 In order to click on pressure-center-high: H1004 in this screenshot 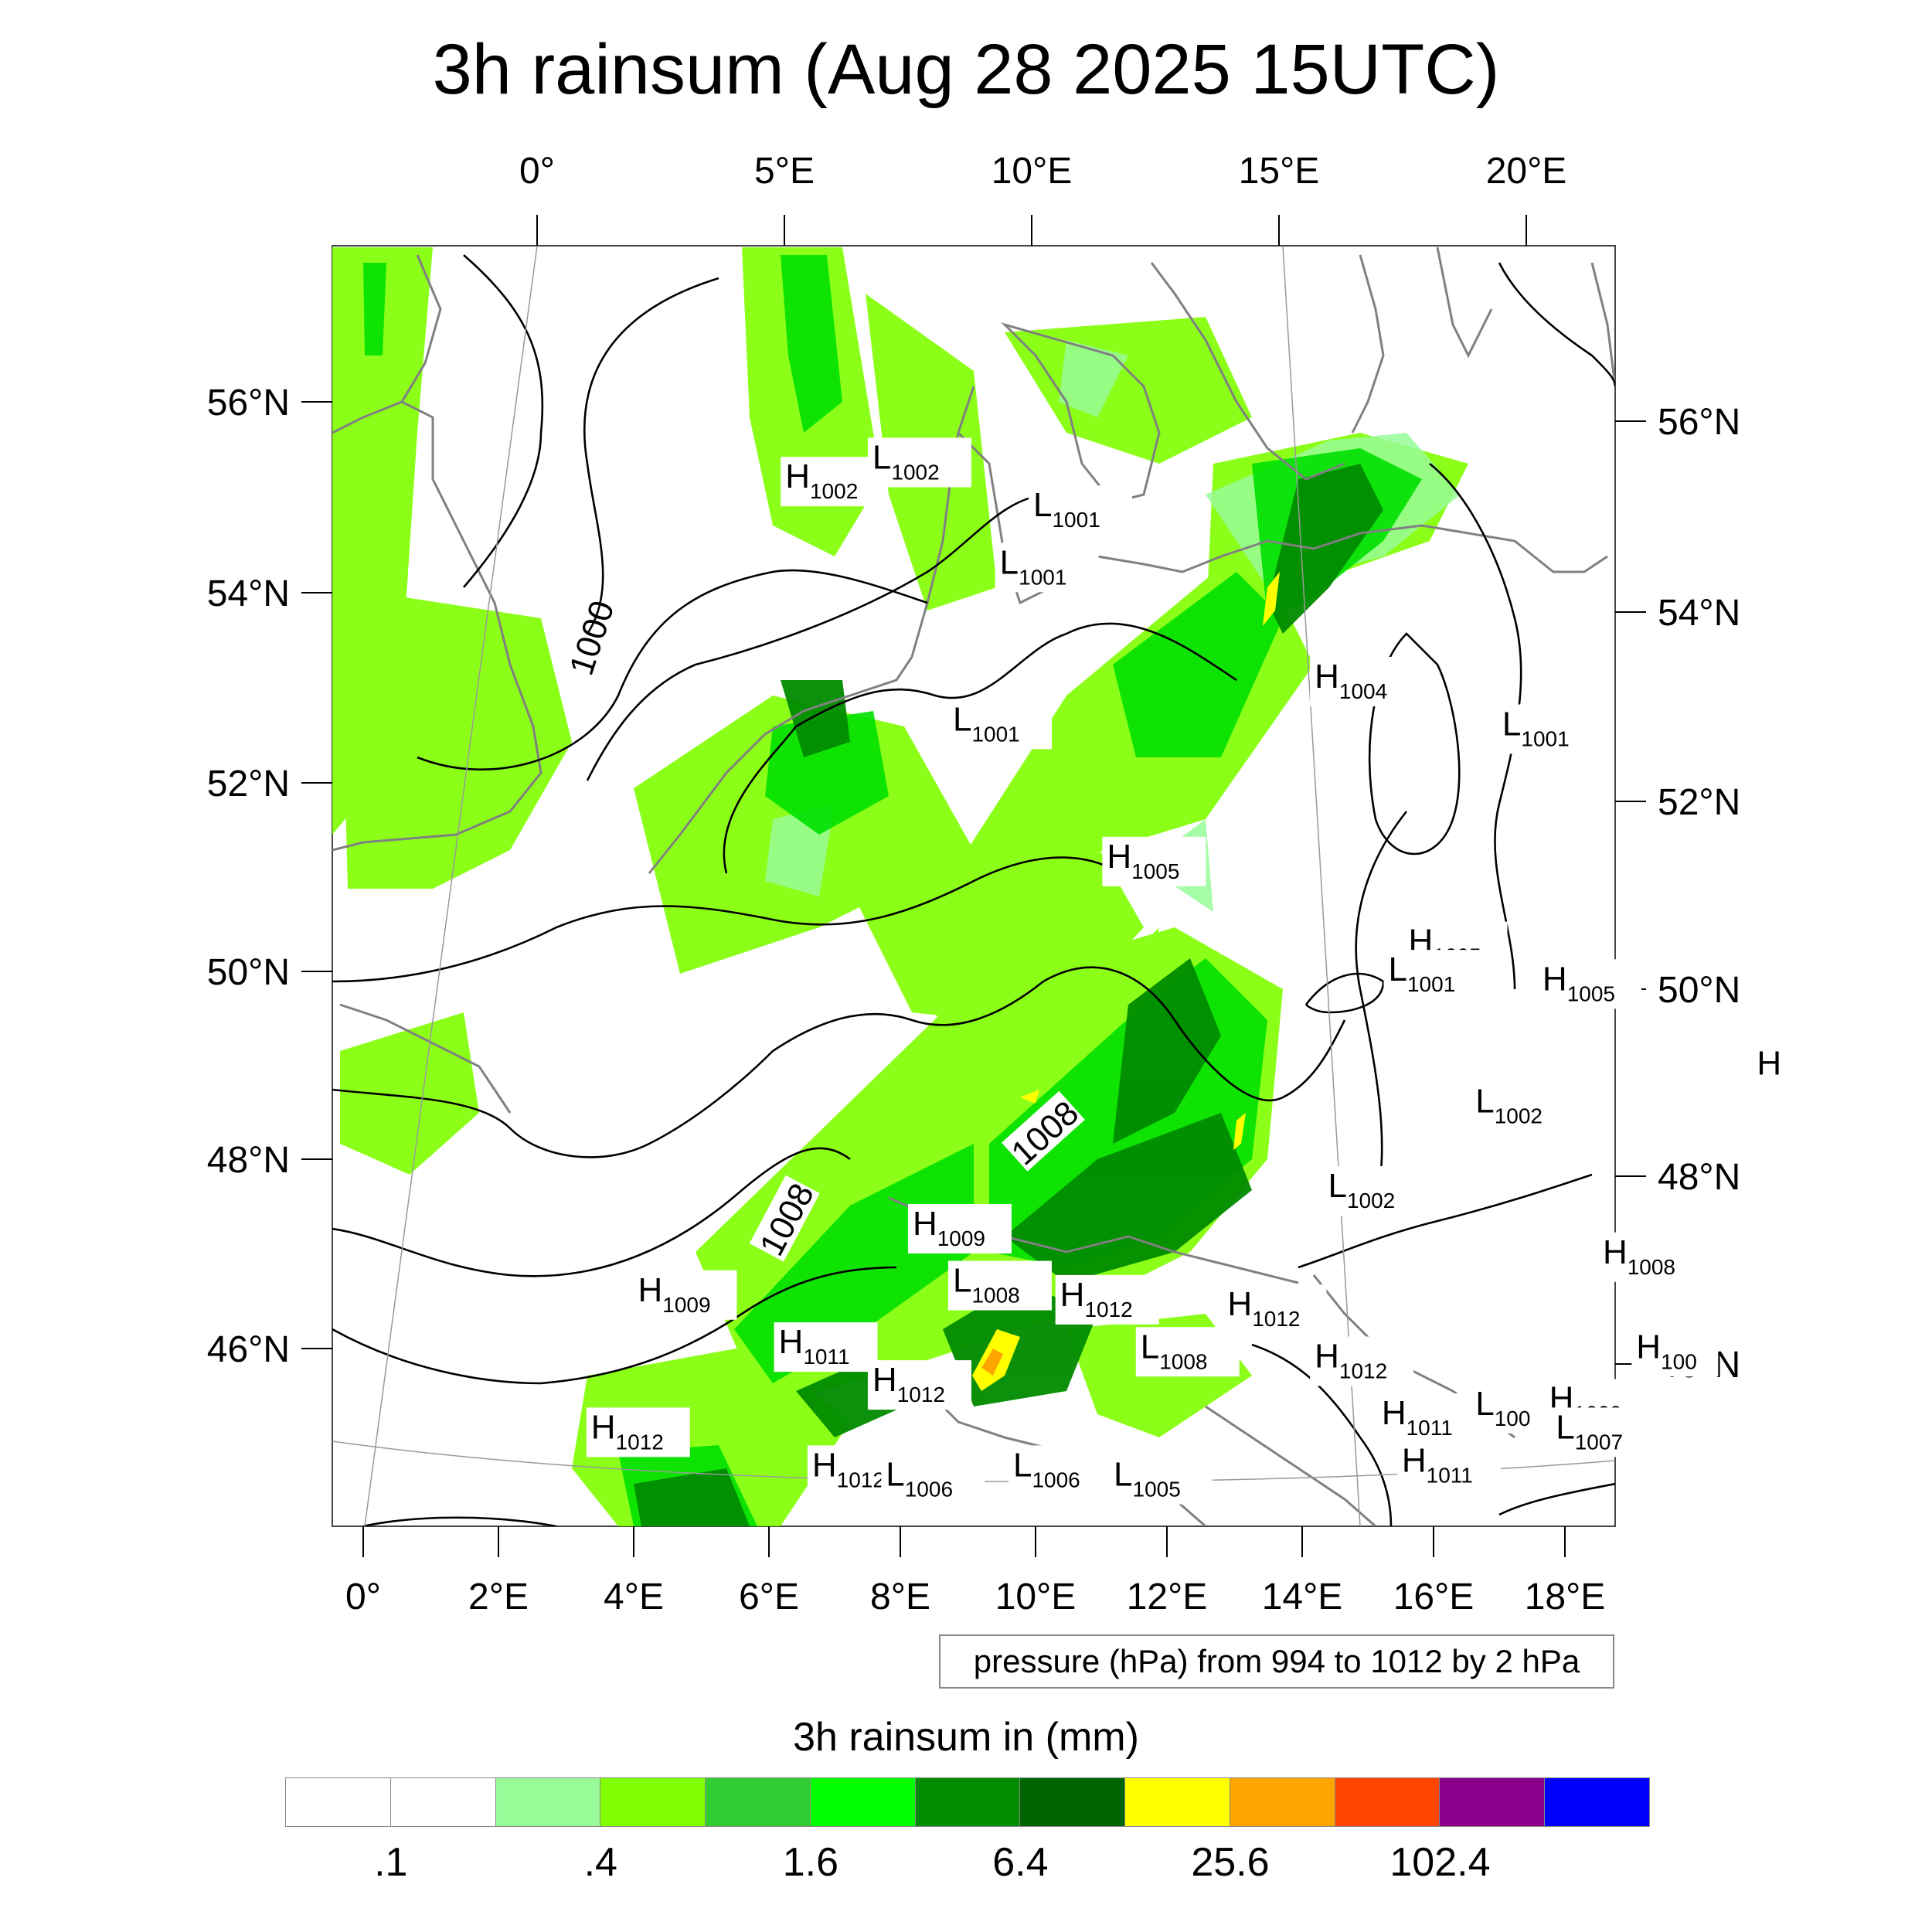, I will do `click(1362, 681)`.